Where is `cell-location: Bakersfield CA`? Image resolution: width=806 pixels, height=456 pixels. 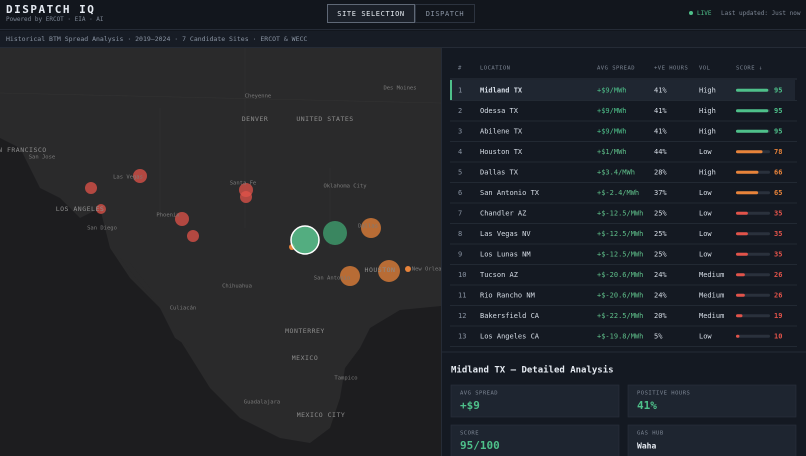 cell-location: Bakersfield CA is located at coordinates (510, 316).